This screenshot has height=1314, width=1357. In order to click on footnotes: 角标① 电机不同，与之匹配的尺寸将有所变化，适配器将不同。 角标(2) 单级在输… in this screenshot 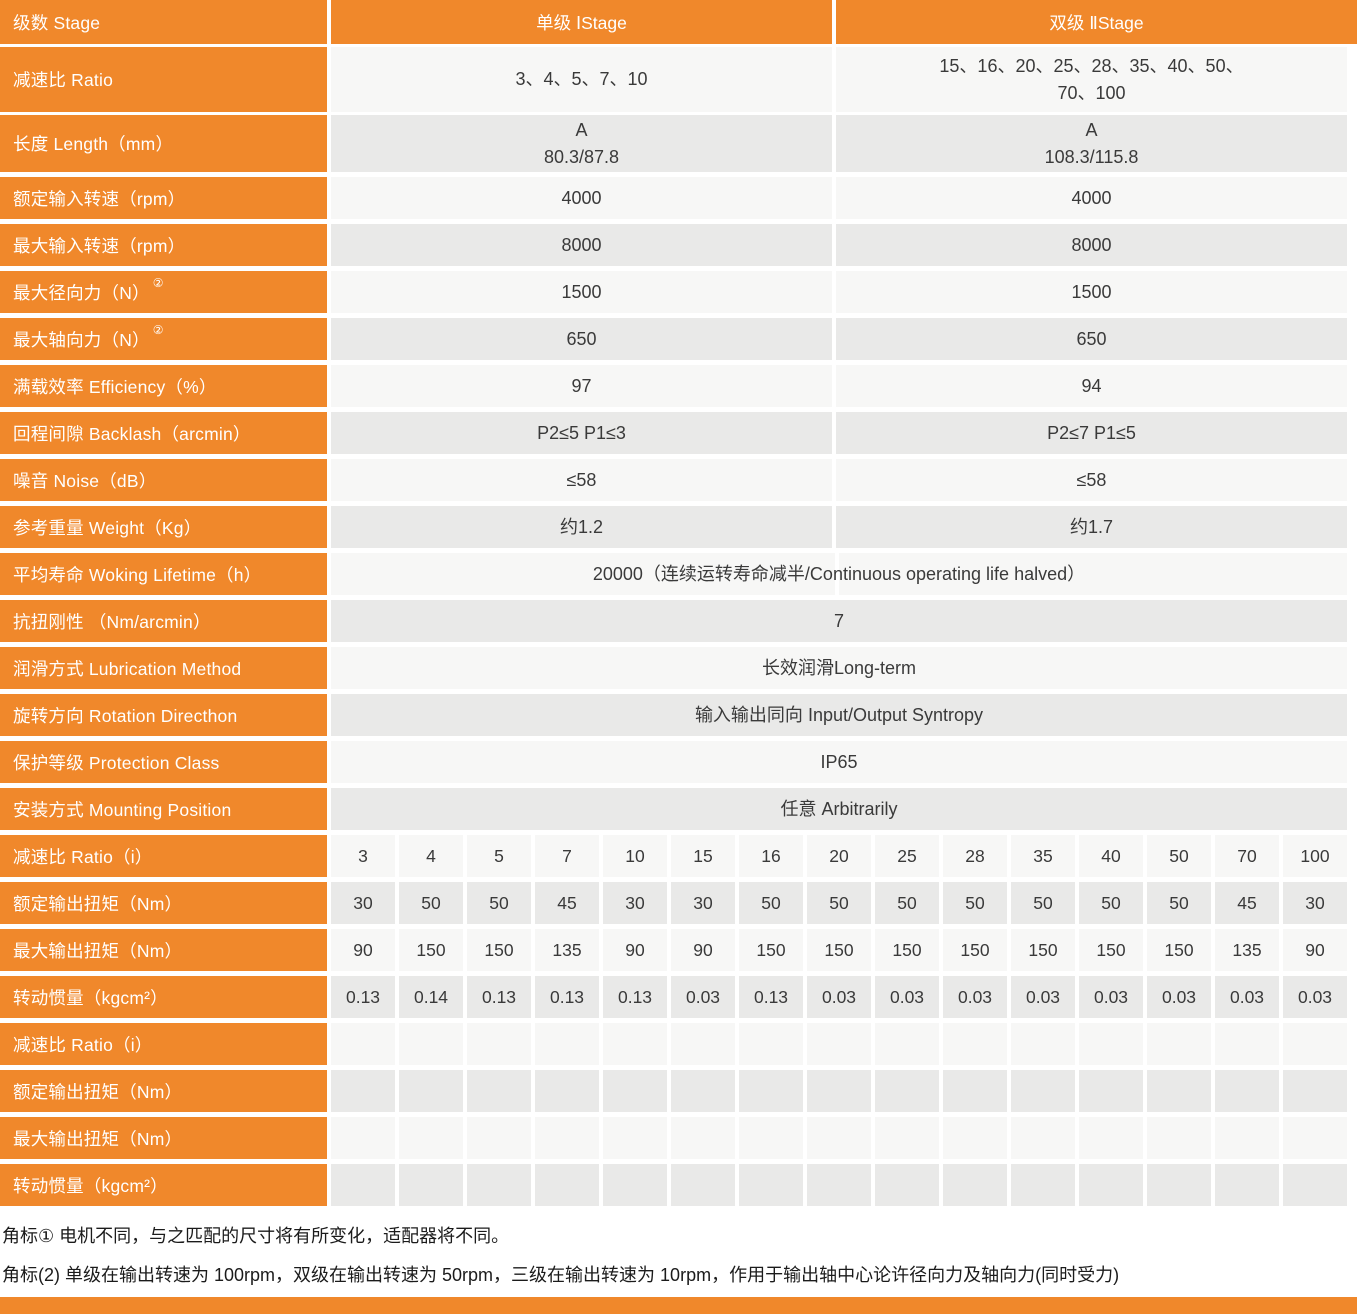, I will do `click(678, 1249)`.